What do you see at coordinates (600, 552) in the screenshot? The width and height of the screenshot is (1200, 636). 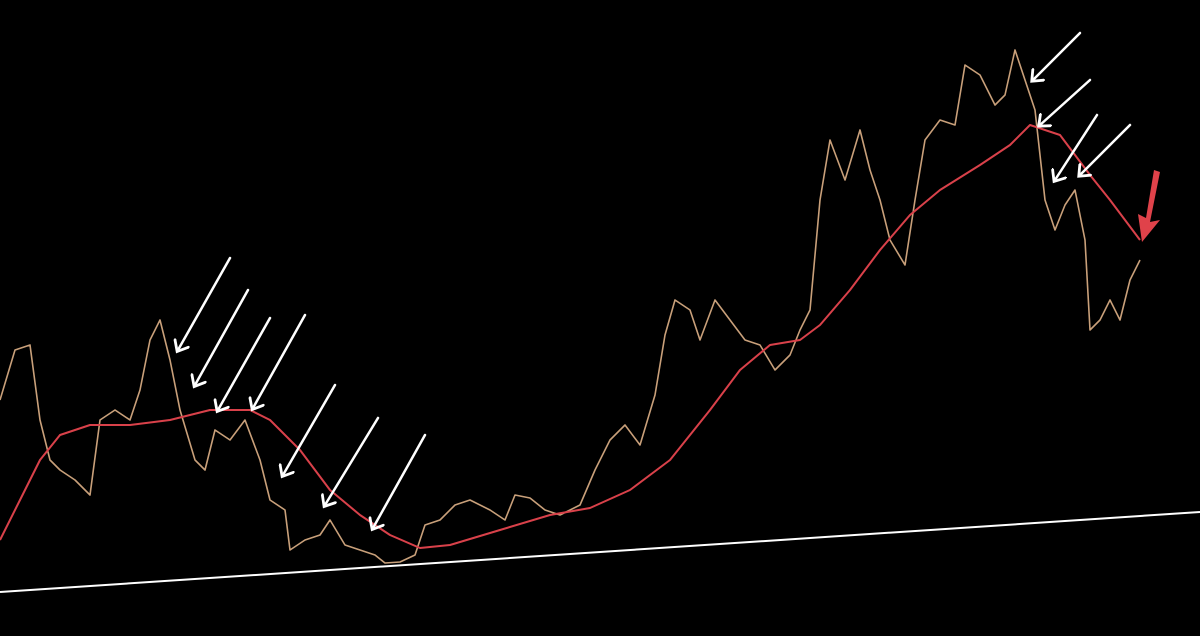 I see `trend-line` at bounding box center [600, 552].